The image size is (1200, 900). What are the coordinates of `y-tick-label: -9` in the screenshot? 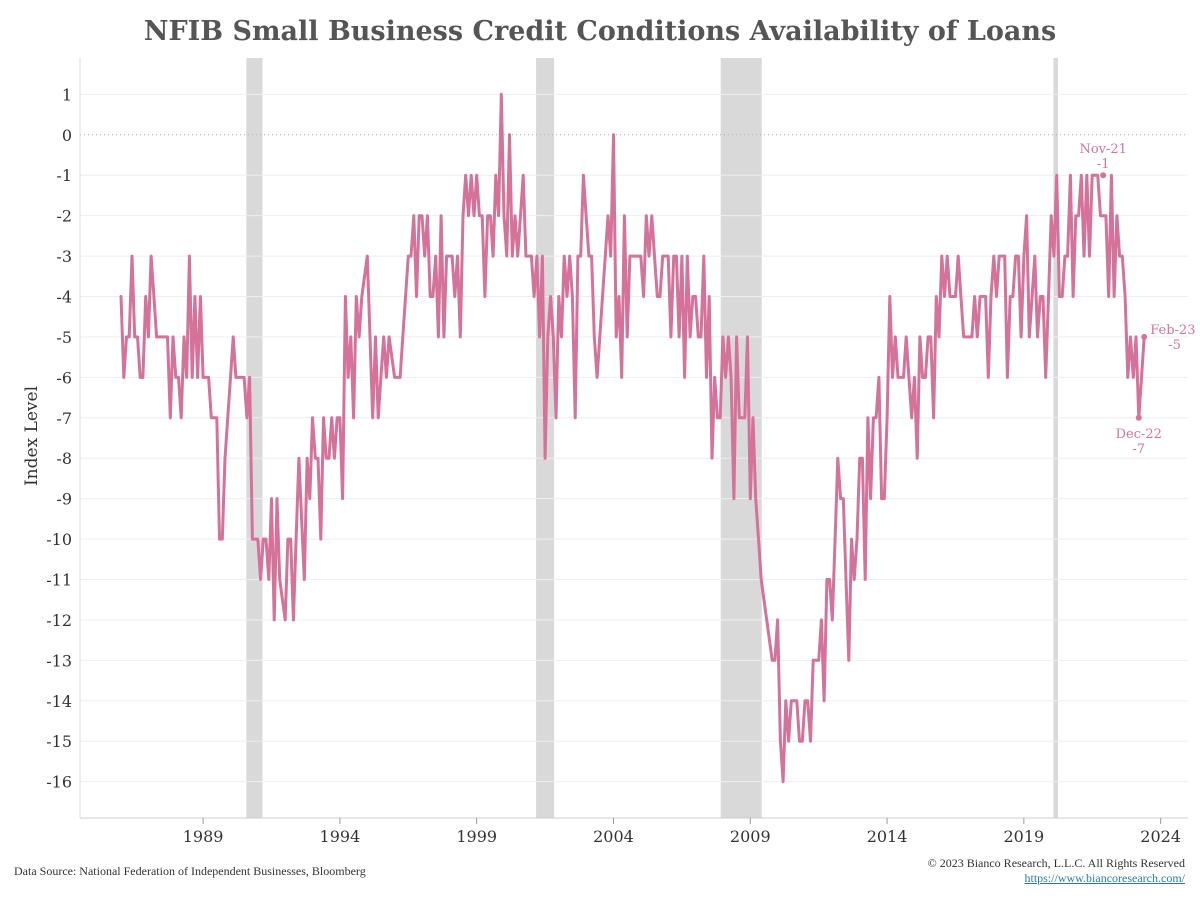 It's located at (64, 499).